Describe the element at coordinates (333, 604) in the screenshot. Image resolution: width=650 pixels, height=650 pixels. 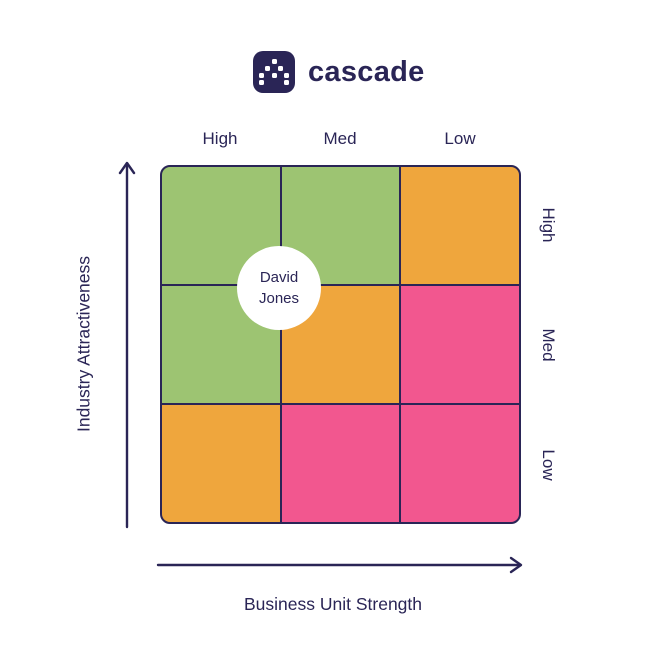
I see `x-axis-label: Business Unit Strength` at that location.